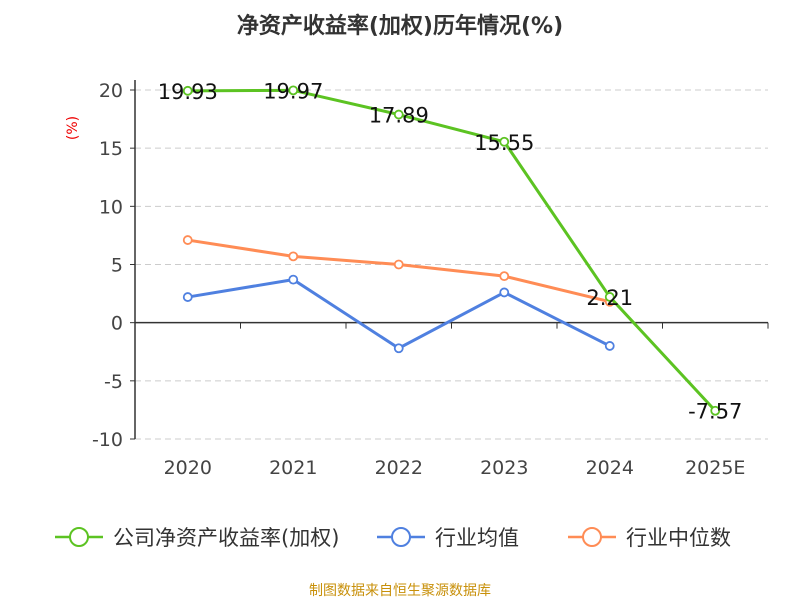 This screenshot has width=800, height=600. I want to click on data-label: -7.57, so click(715, 412).